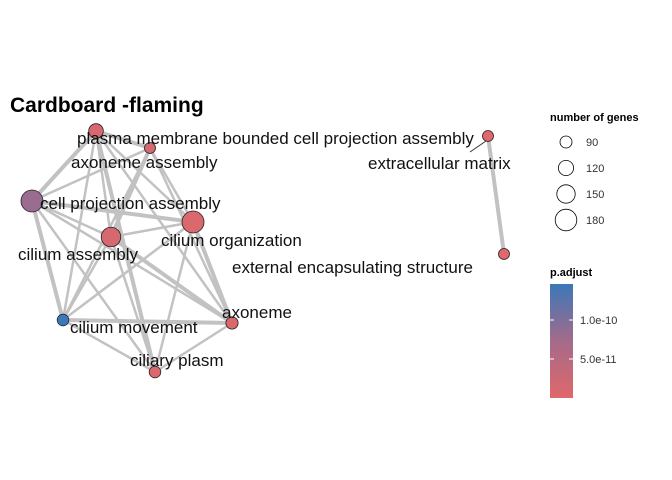 This screenshot has height=480, width=672. I want to click on size-legend-label: 180, so click(595, 221).